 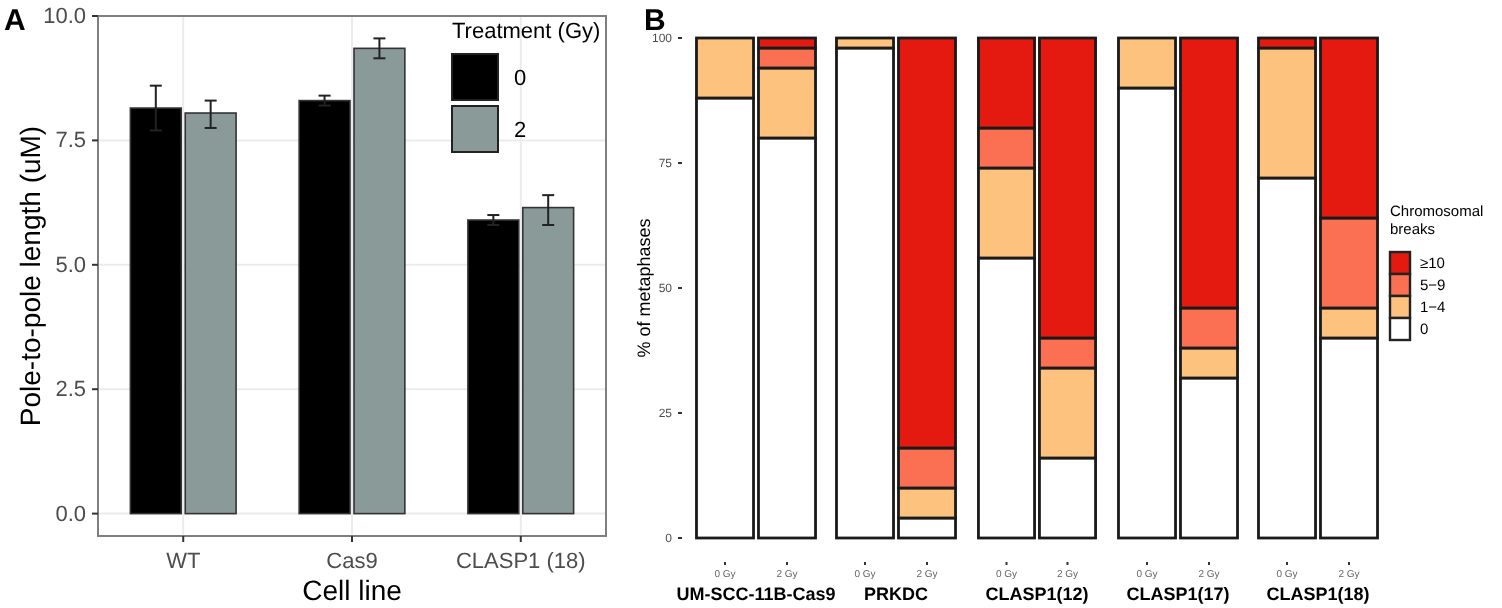 I want to click on legend-label: 0, so click(x=520, y=78).